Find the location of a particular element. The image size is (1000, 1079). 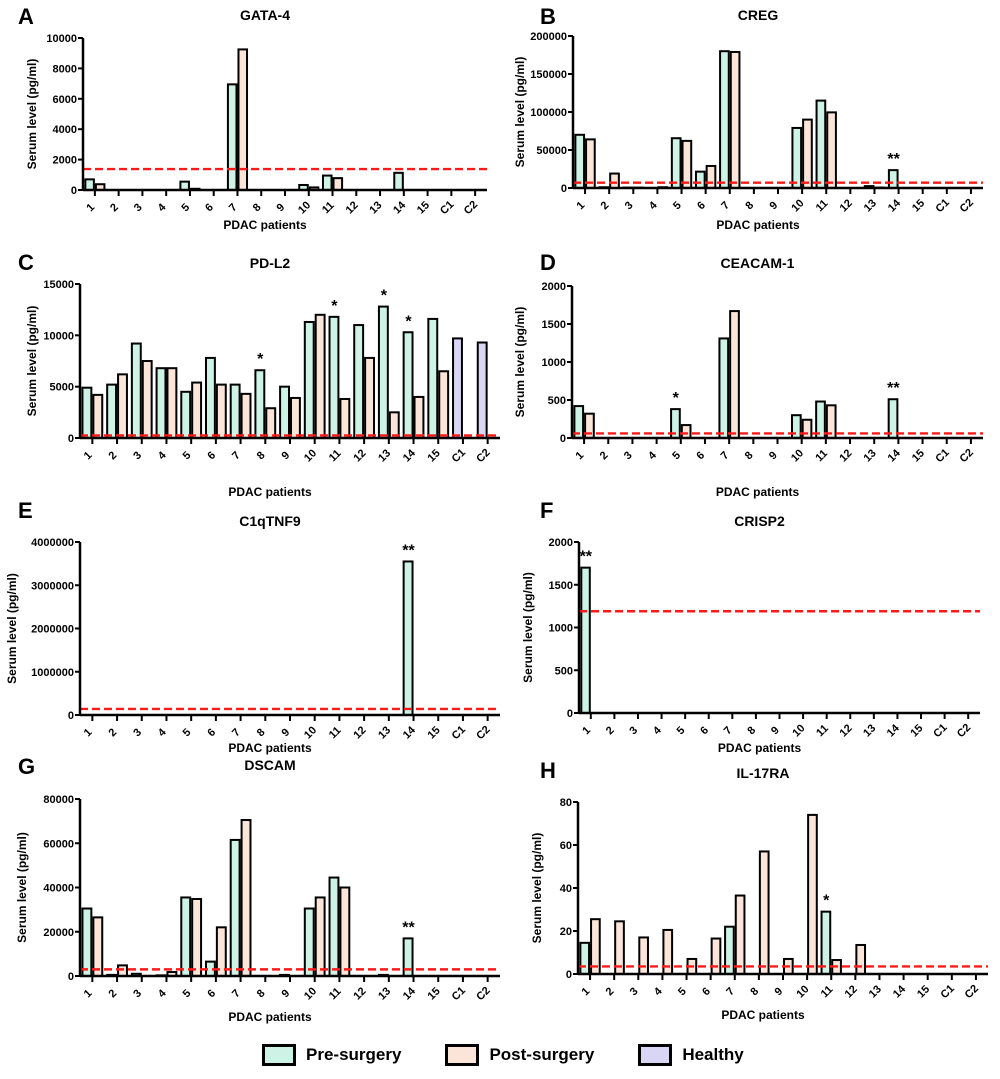

y-tick-label: 200000 is located at coordinates (548, 37).